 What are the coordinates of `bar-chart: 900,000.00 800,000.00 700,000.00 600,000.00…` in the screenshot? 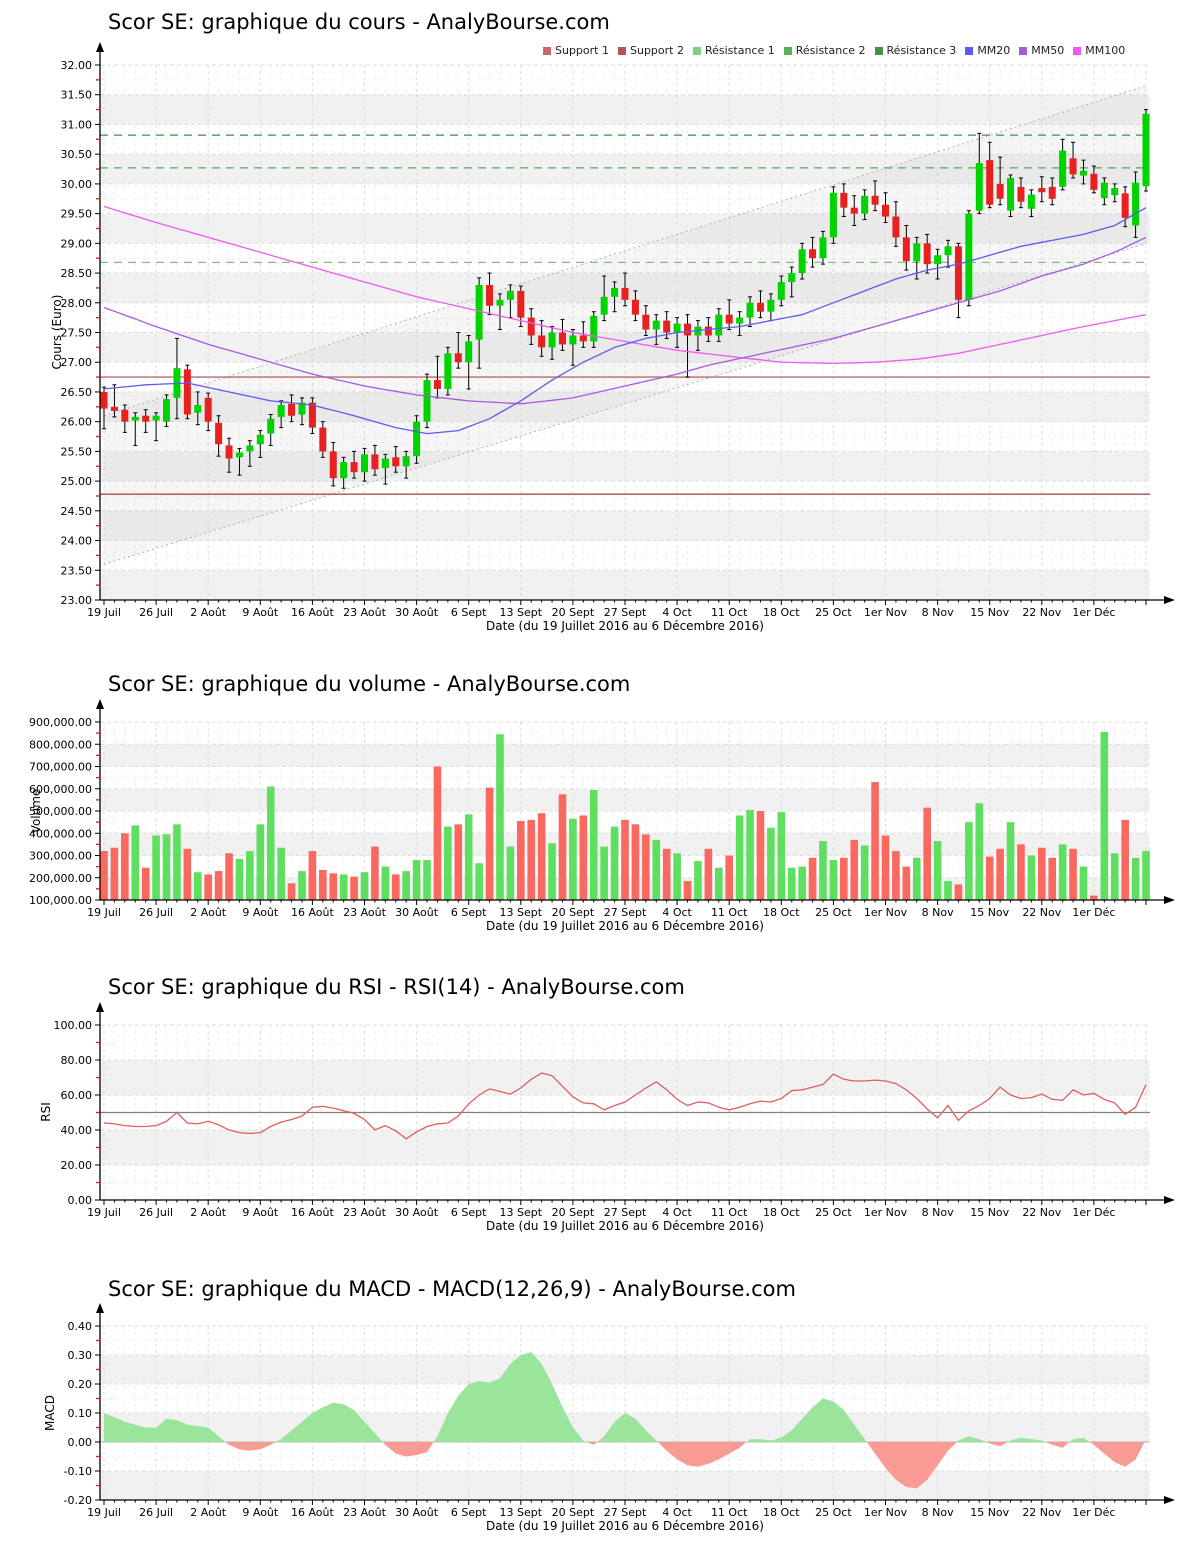 It's located at (602, 809).